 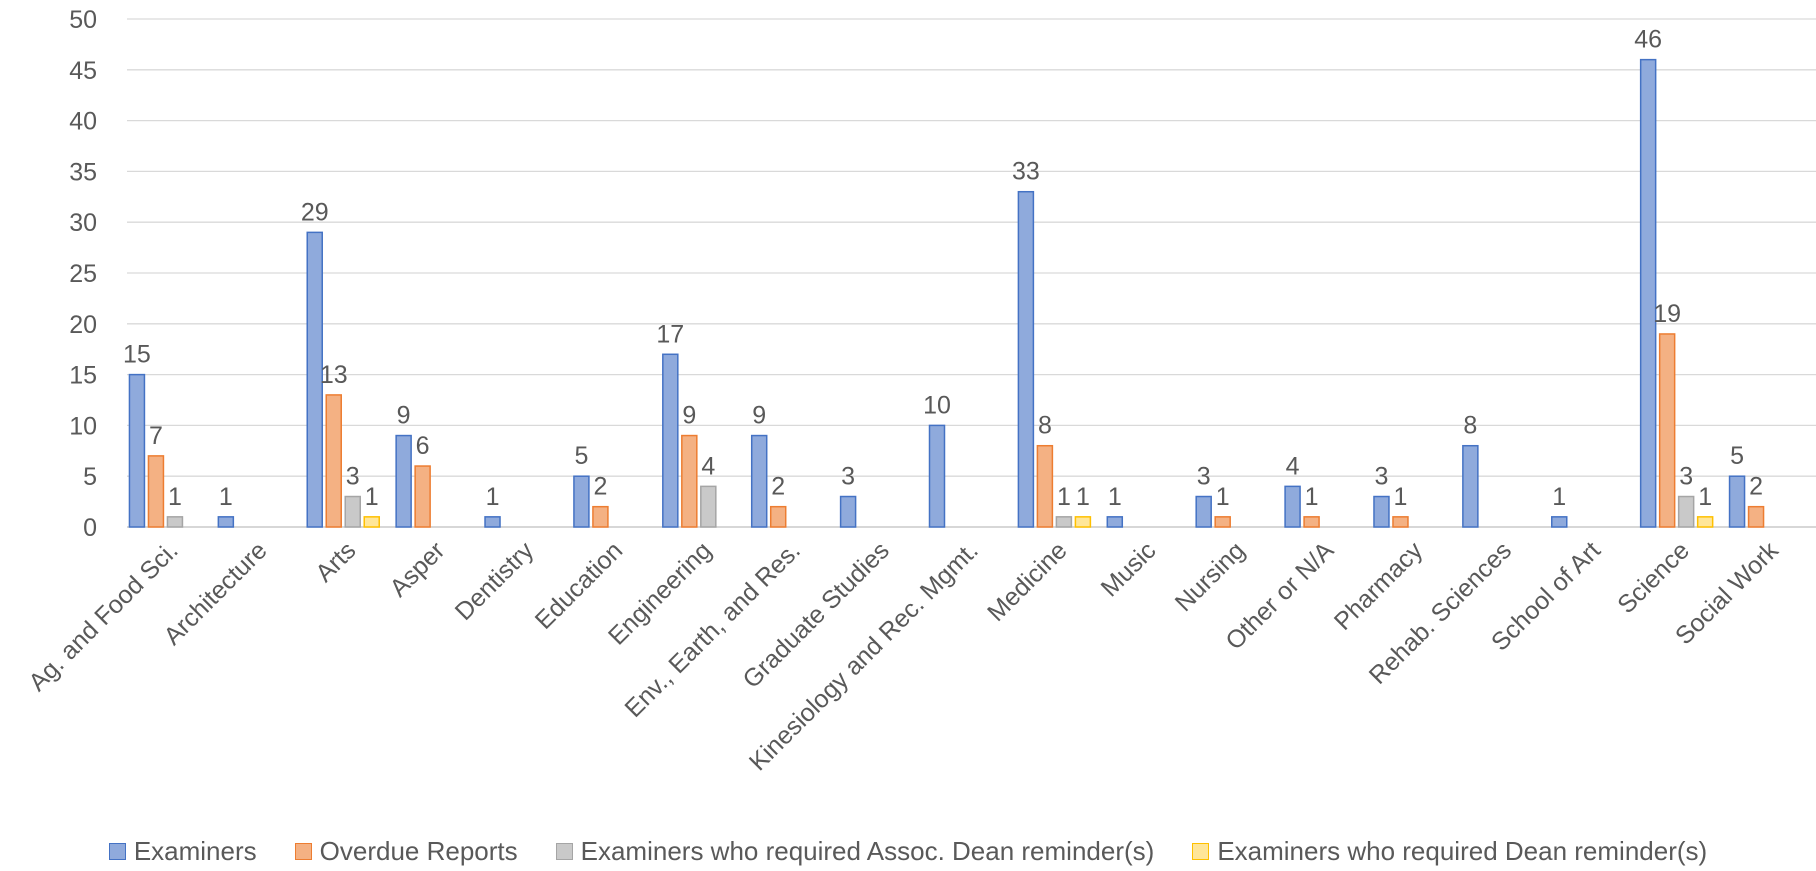 What do you see at coordinates (1462, 851) in the screenshot?
I see `legend-label: Examiners who required Dean reminder(s)` at bounding box center [1462, 851].